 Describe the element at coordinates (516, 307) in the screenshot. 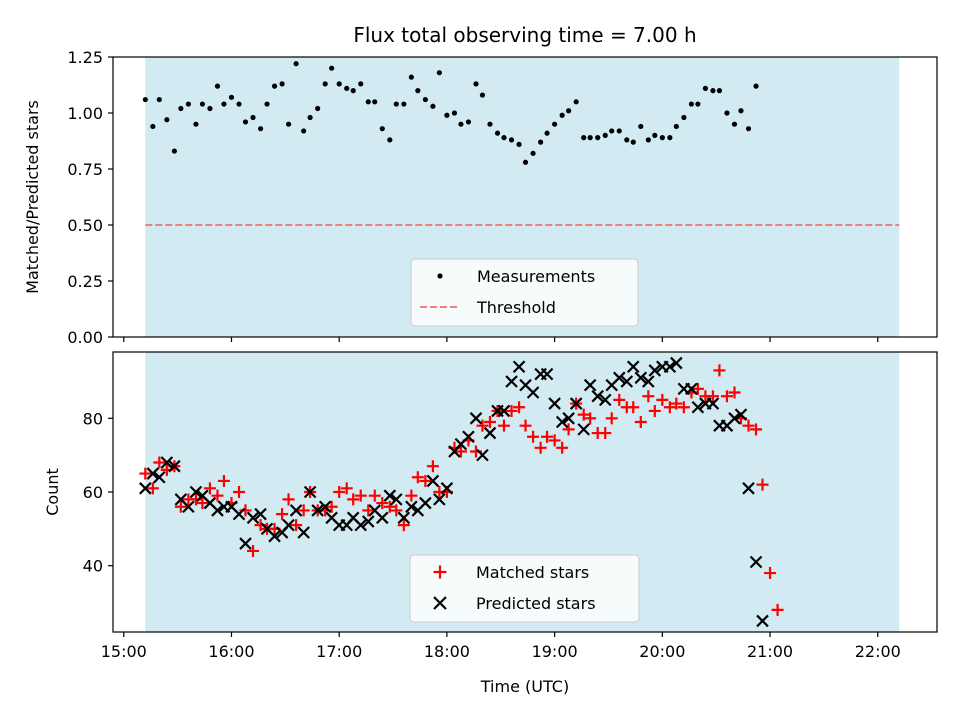

I see `legend-threshold-label: Threshold` at that location.